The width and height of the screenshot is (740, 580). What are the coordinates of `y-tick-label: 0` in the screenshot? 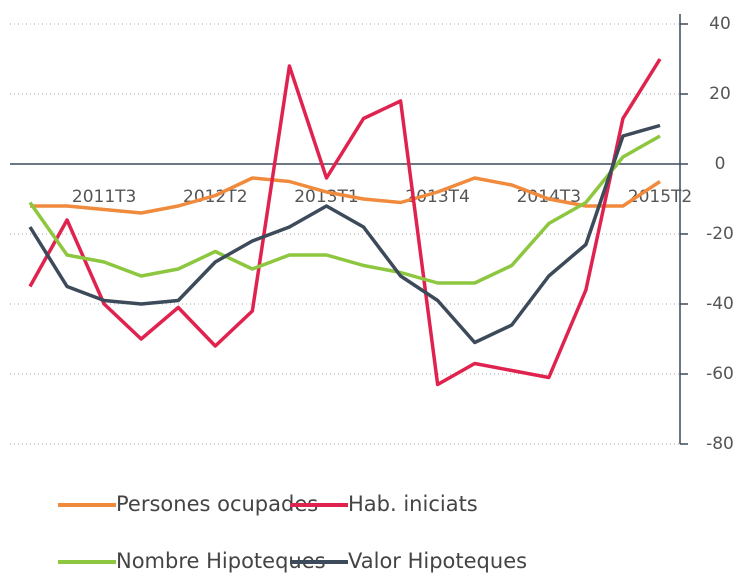 It's located at (720, 164).